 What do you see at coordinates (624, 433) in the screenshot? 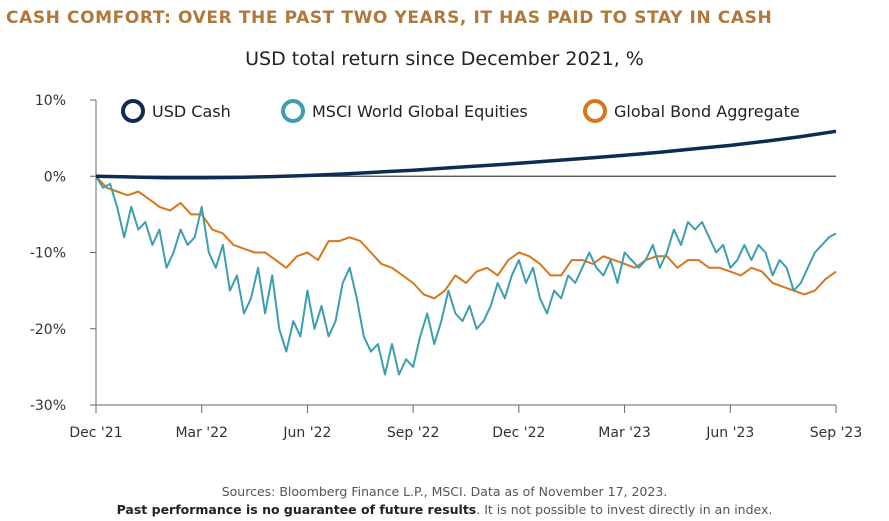
I see `x-tick-label: Mar '23` at bounding box center [624, 433].